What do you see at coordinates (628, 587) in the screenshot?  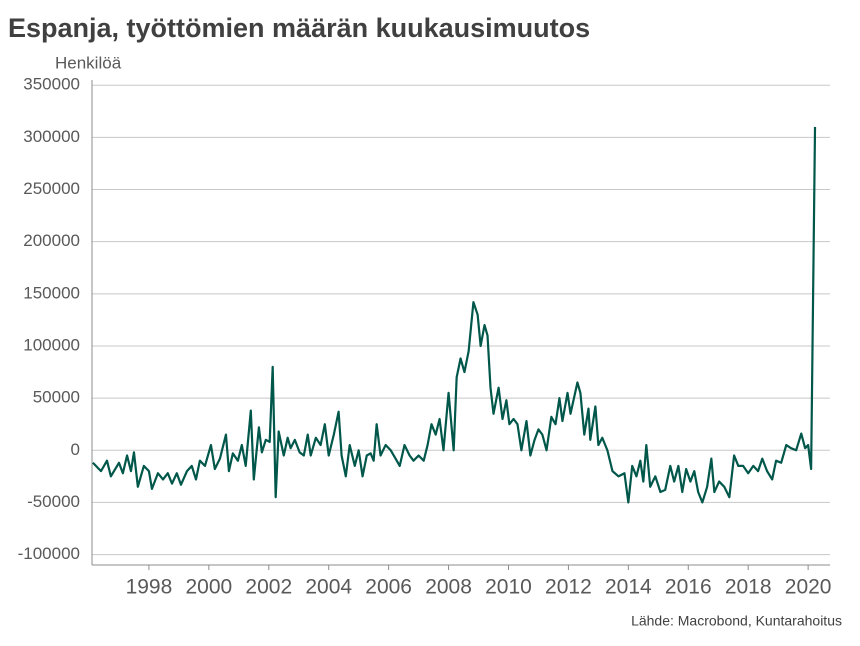 I see `x-tick-label: 2014` at bounding box center [628, 587].